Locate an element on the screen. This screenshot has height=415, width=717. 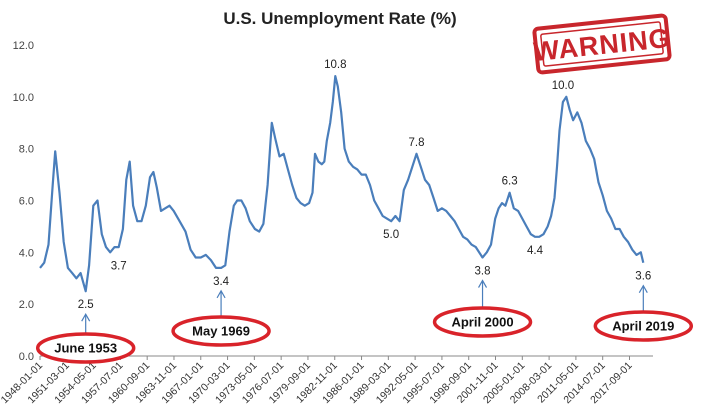
data-label: 3.8 is located at coordinates (483, 272).